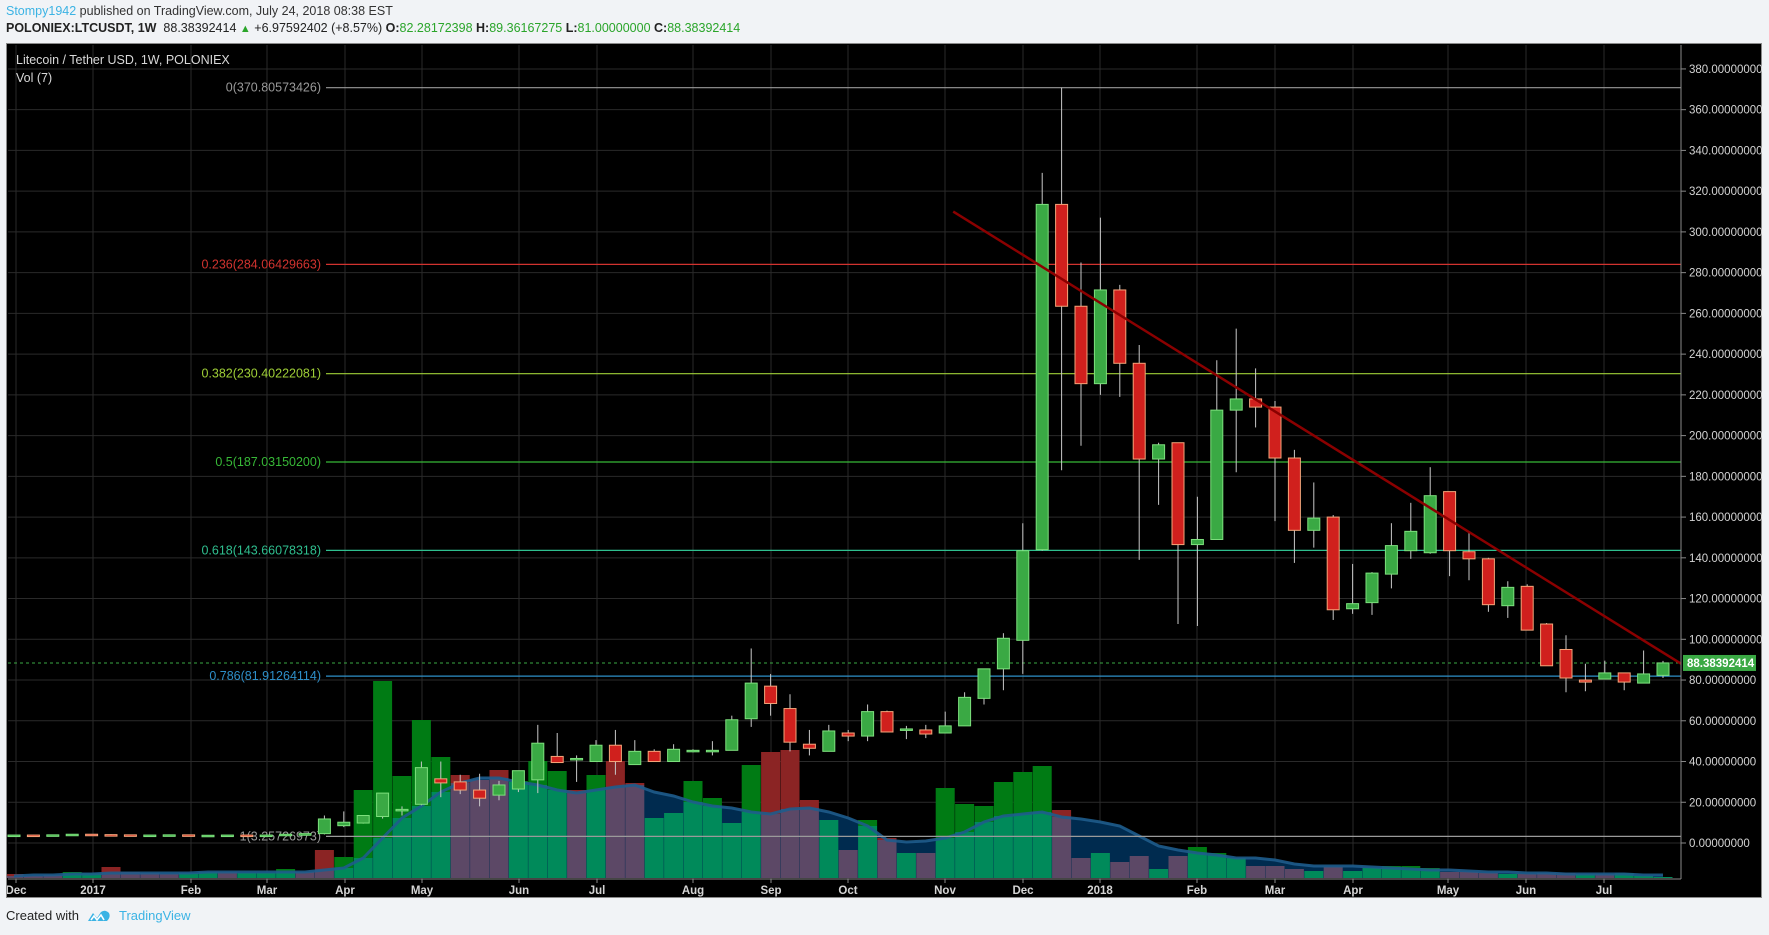  Describe the element at coordinates (345, 891) in the screenshot. I see `time-axis-label: Apr` at that location.